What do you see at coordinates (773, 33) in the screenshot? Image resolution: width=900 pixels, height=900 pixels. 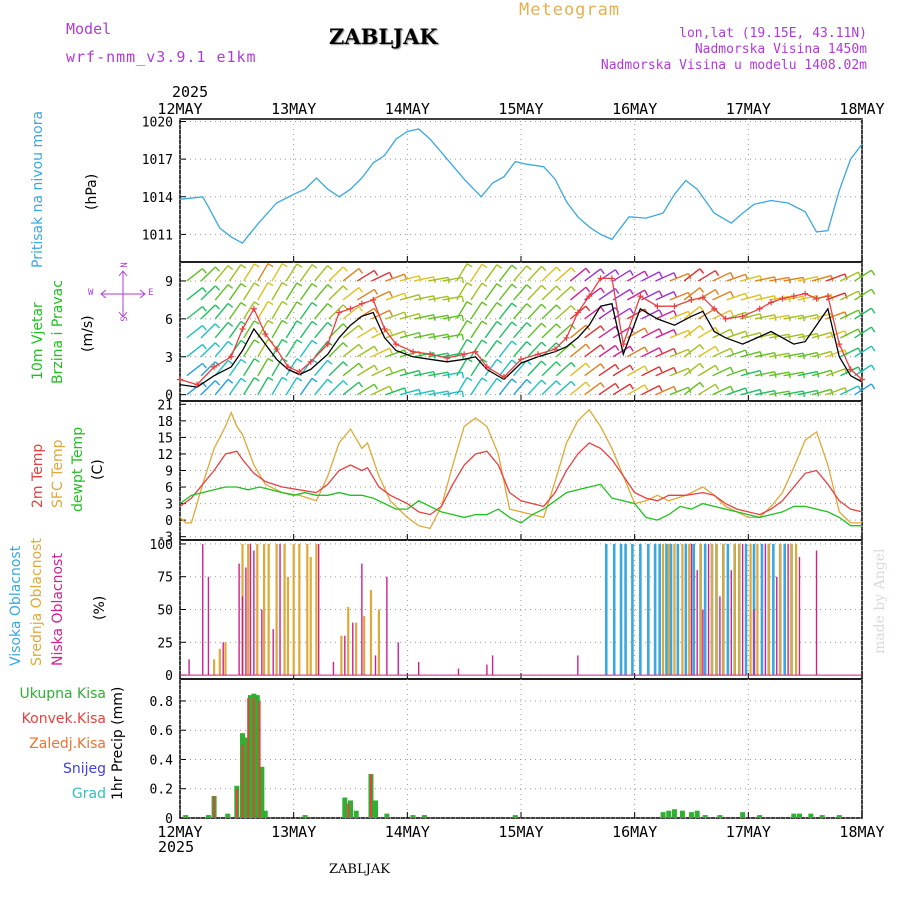 I see `lonlat-readout: lon,lat (19.15E, 43.11N)` at bounding box center [773, 33].